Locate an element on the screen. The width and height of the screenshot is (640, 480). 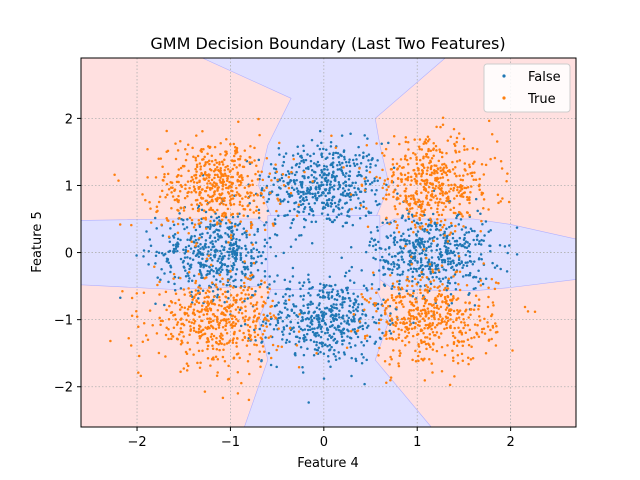
y-tick-label: 0 is located at coordinates (69, 254).